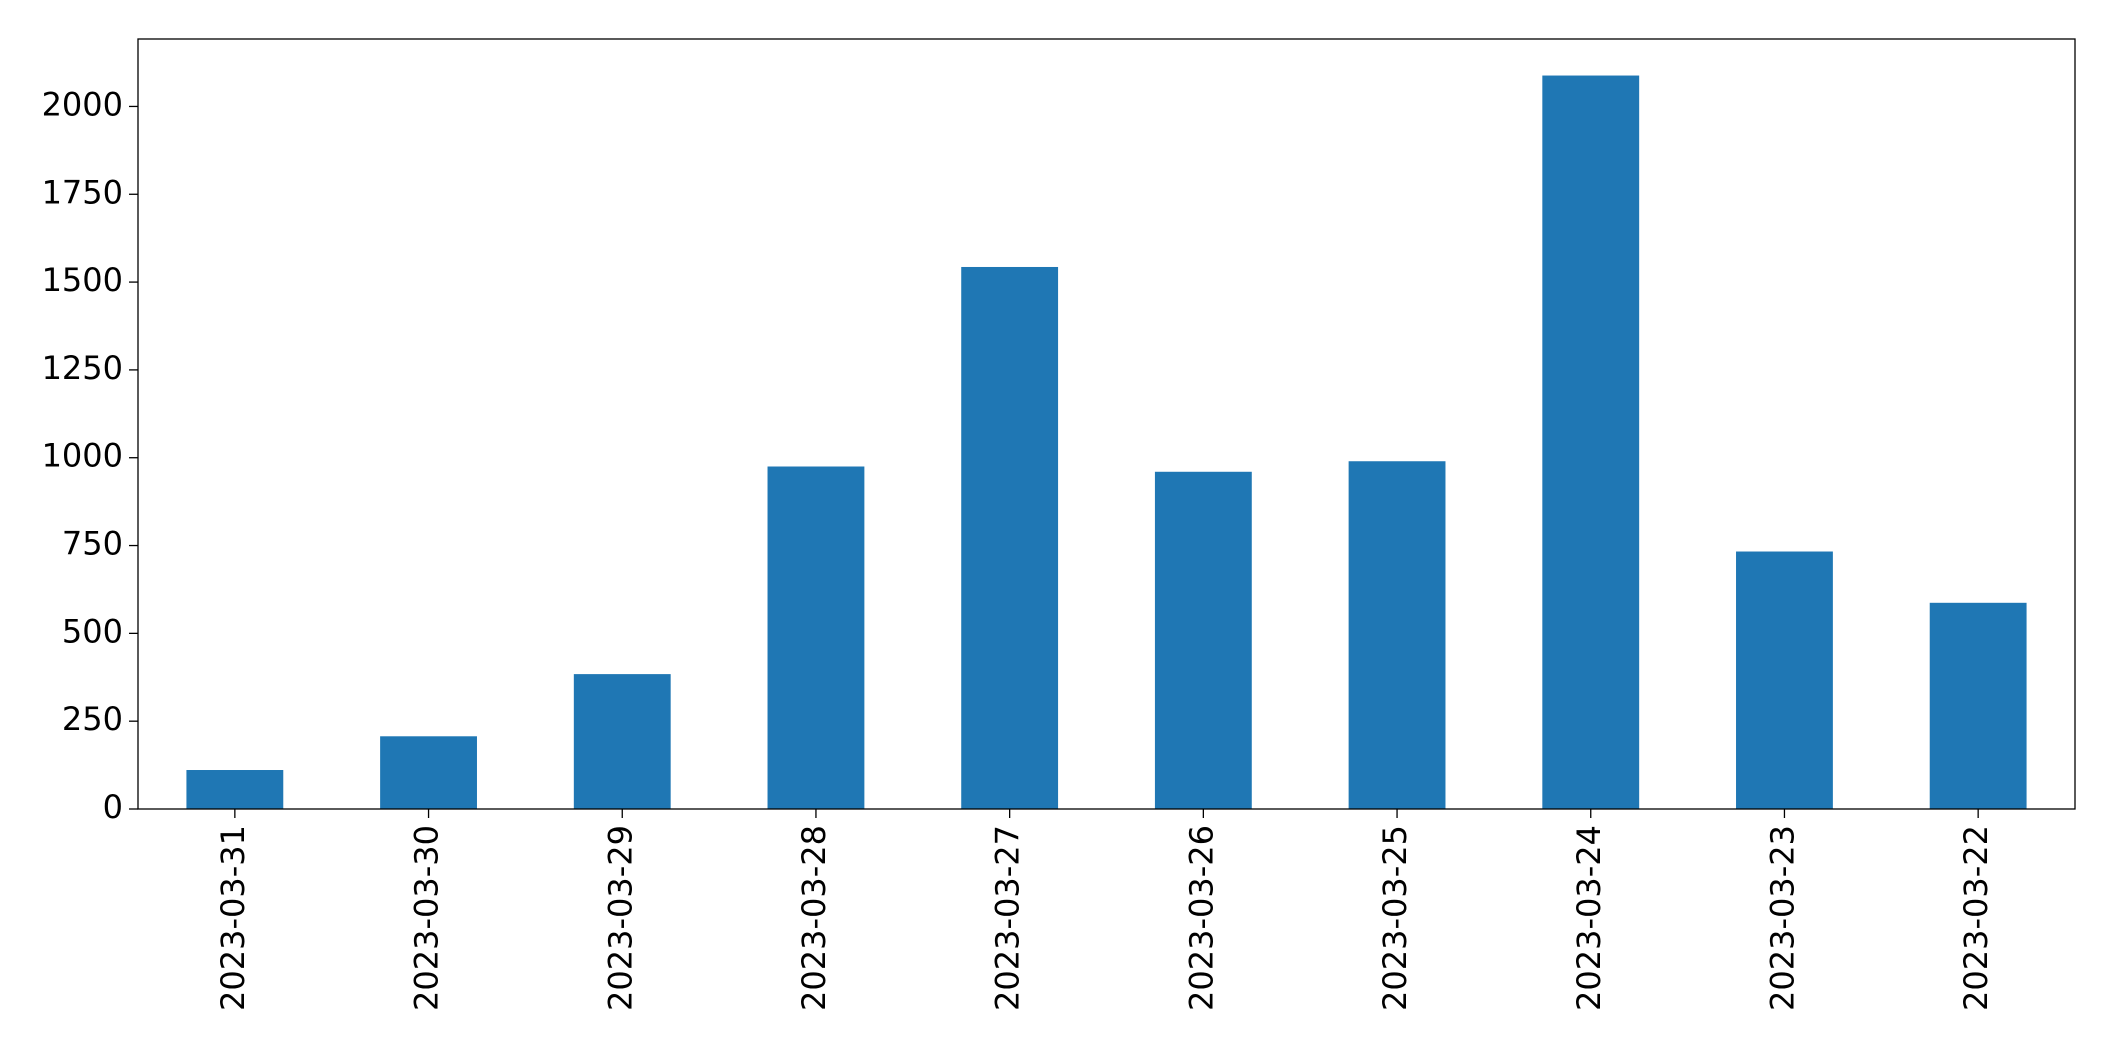  Describe the element at coordinates (1782, 918) in the screenshot. I see `x-tick-label: 2023-03-23` at that location.